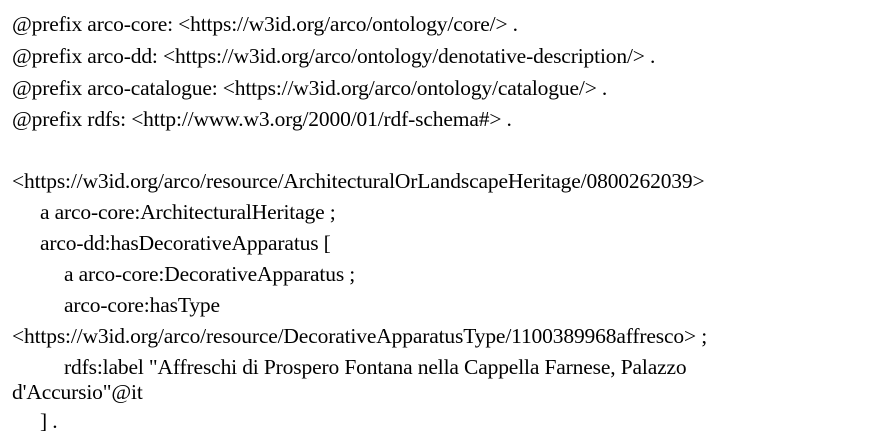 The height and width of the screenshot is (447, 885). What do you see at coordinates (49, 421) in the screenshot?
I see `closing-bracket-line: ] .` at bounding box center [49, 421].